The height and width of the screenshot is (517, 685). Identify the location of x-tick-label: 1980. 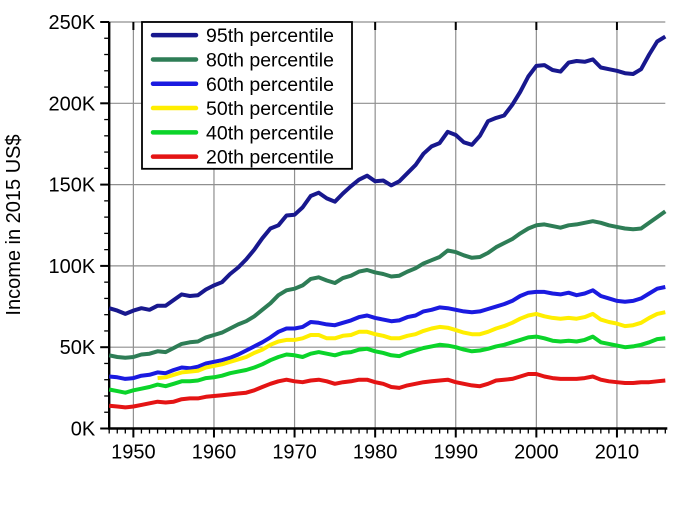
(375, 453).